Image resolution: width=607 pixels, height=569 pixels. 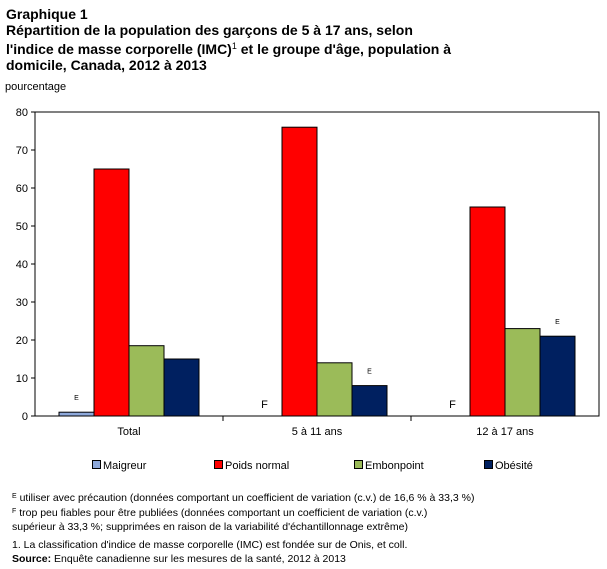 I want to click on title-line-3: domicile, Canada, 2012 à 2013, so click(x=106, y=65).